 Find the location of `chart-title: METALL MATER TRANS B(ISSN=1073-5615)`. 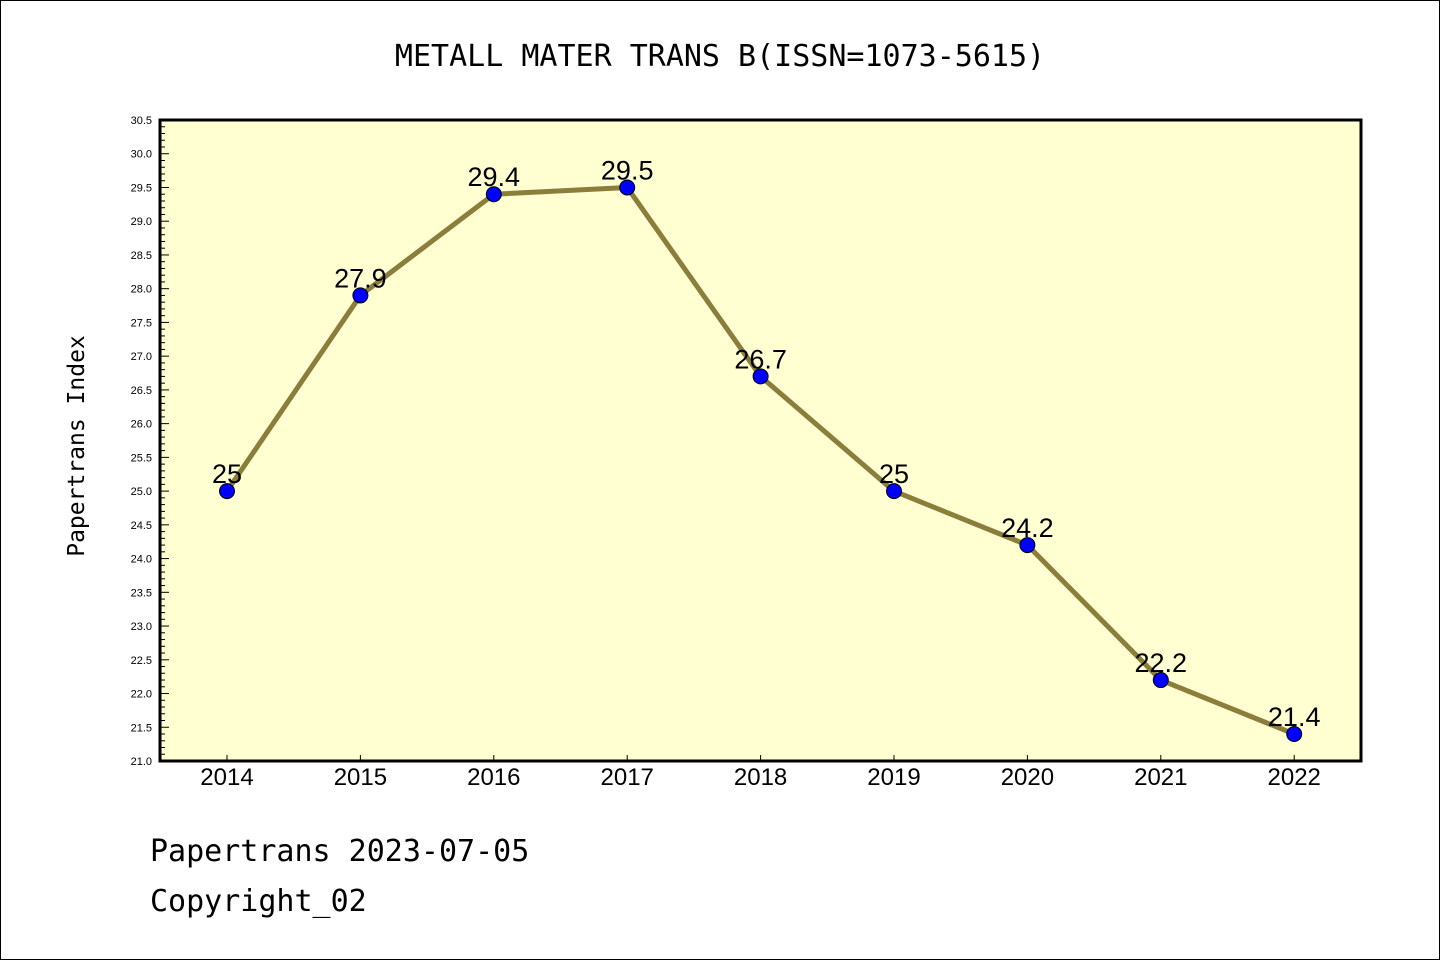

chart-title: METALL MATER TRANS B(ISSN=1073-5615) is located at coordinates (720, 56).